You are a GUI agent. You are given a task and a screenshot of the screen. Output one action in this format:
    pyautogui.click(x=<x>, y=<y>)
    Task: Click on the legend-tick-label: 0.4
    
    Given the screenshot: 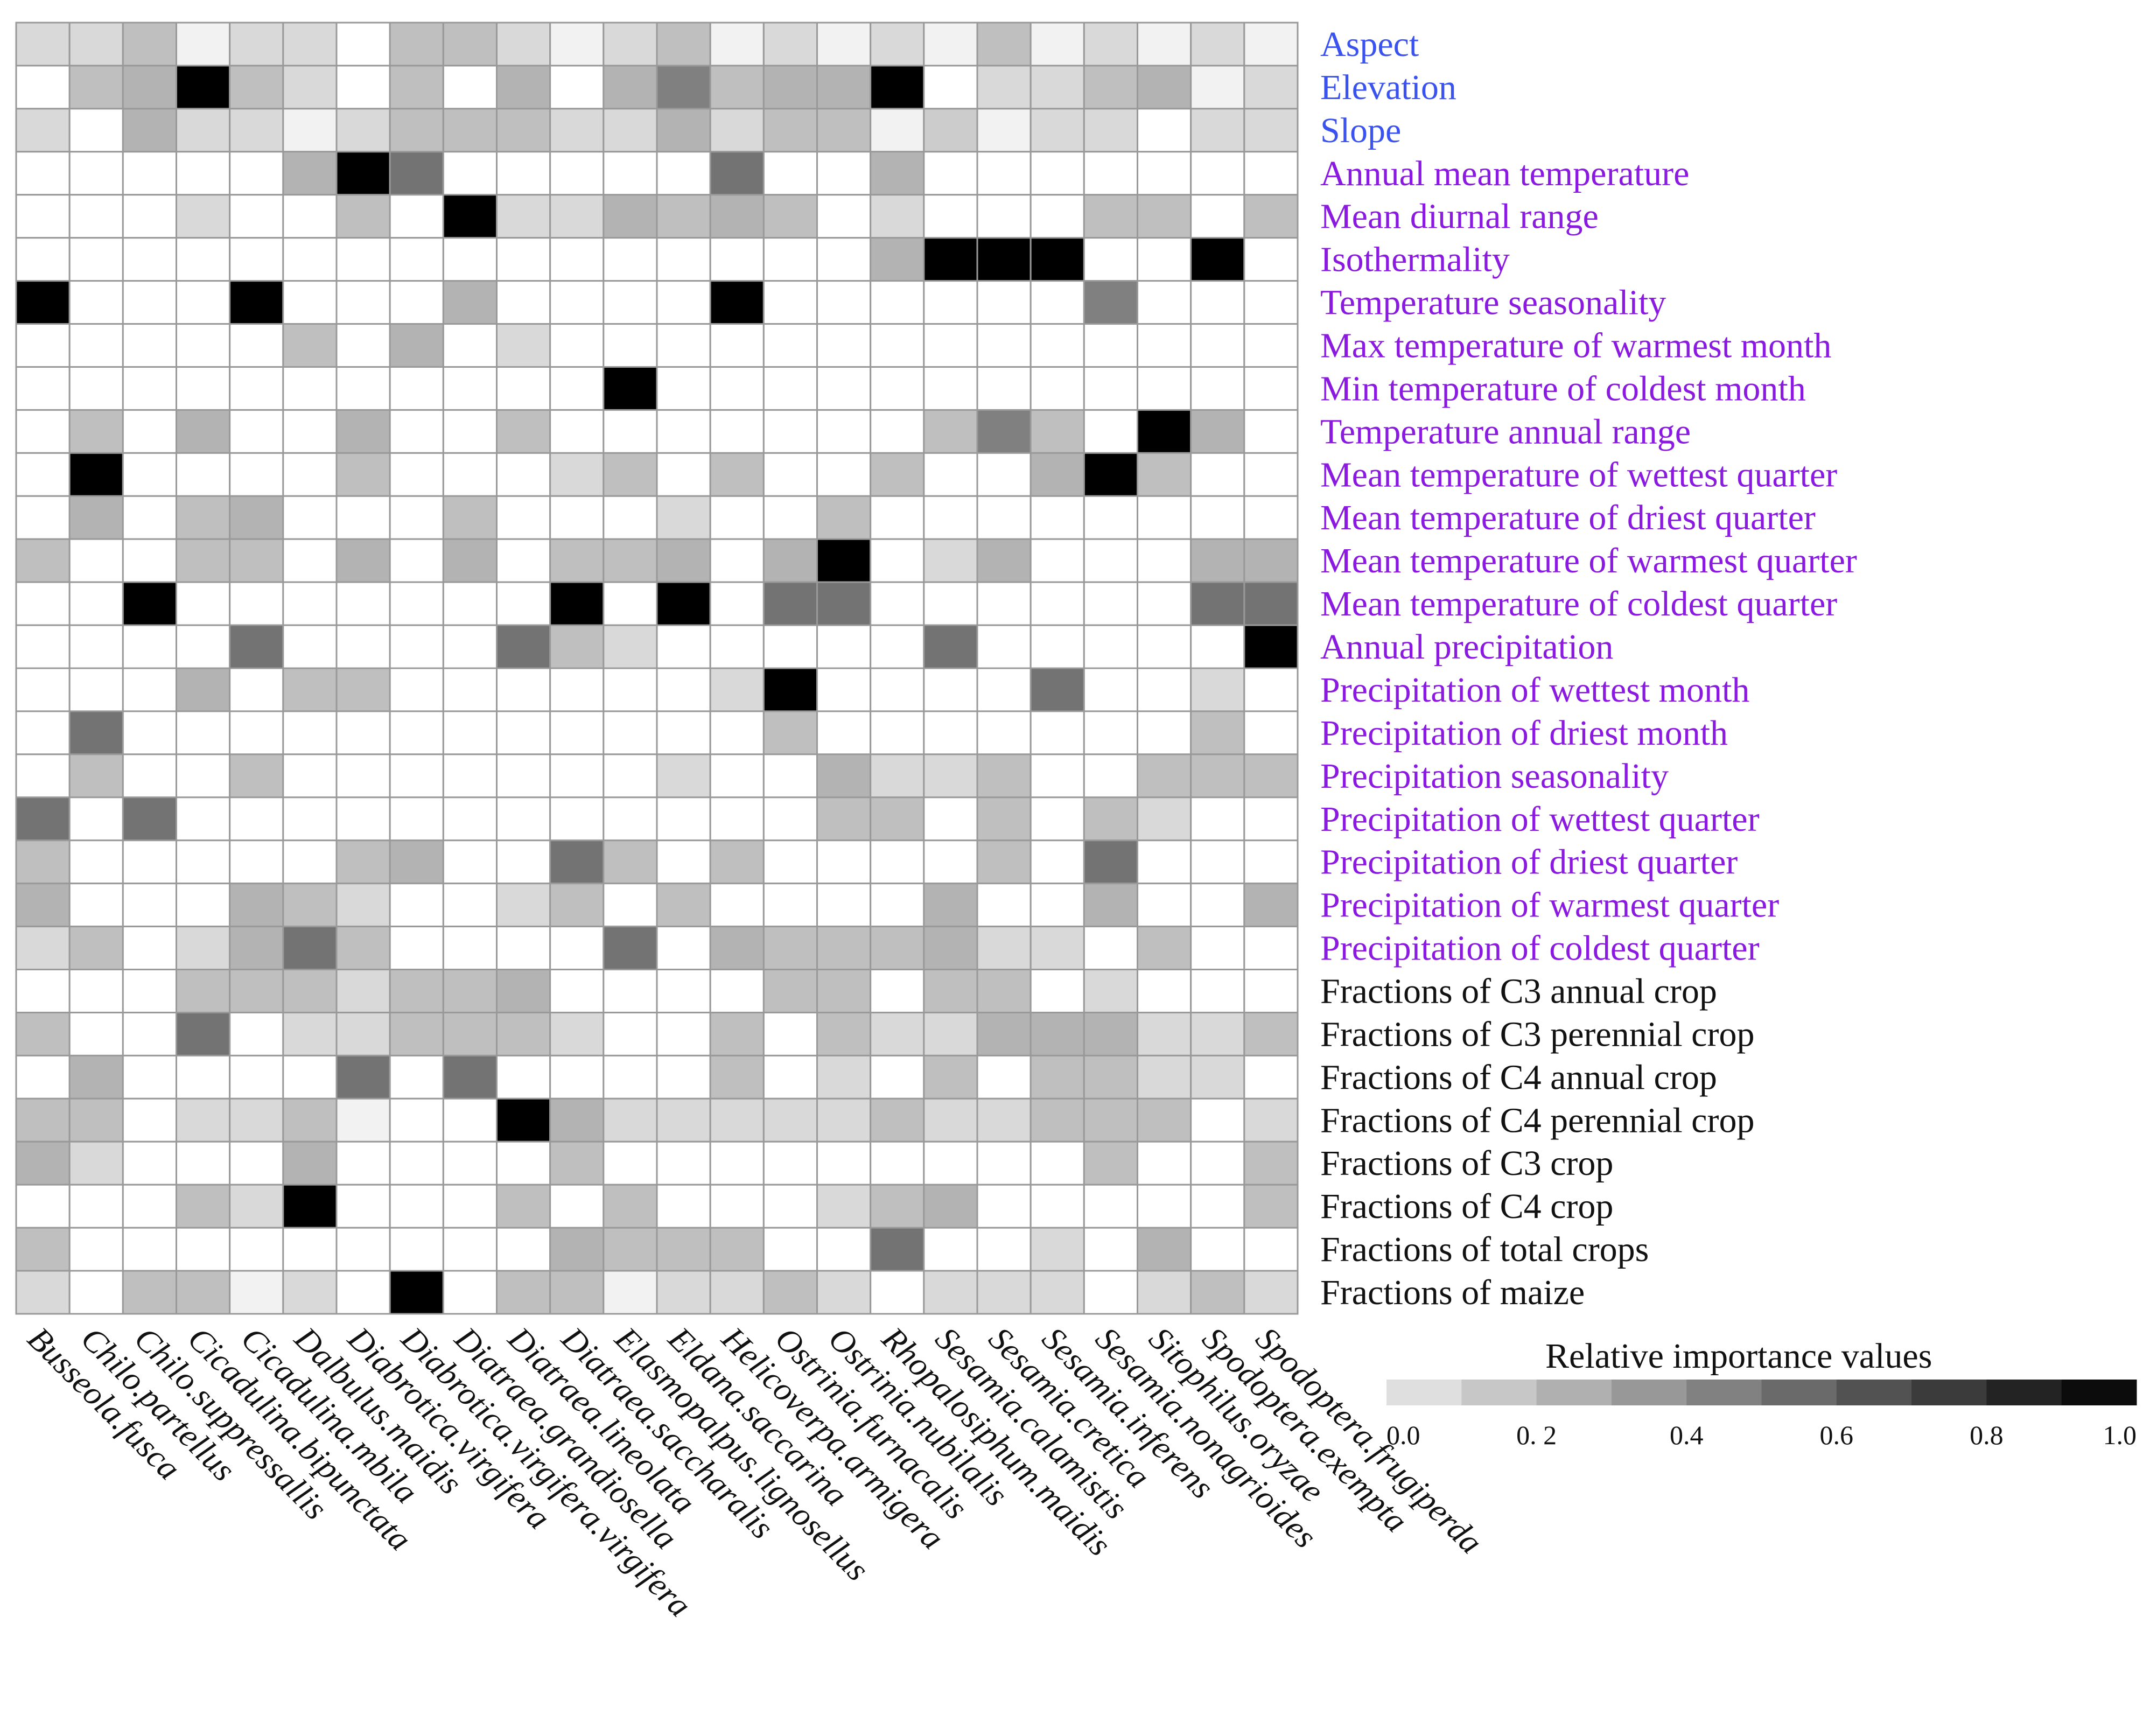 What is the action you would take?
    pyautogui.click(x=1687, y=1435)
    